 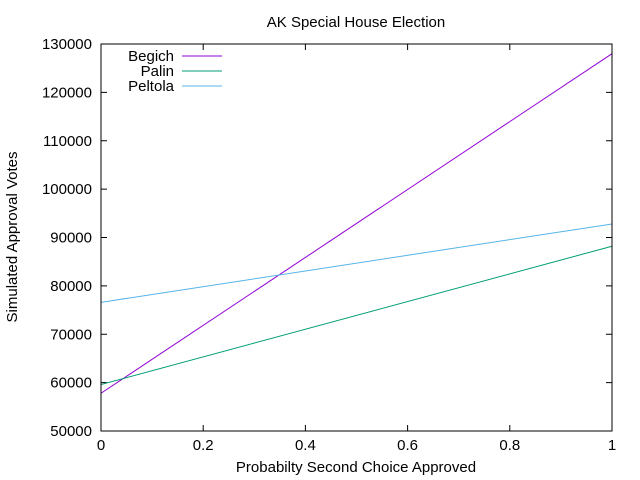 I want to click on legend-label-peltola: Peltola, so click(x=151, y=86).